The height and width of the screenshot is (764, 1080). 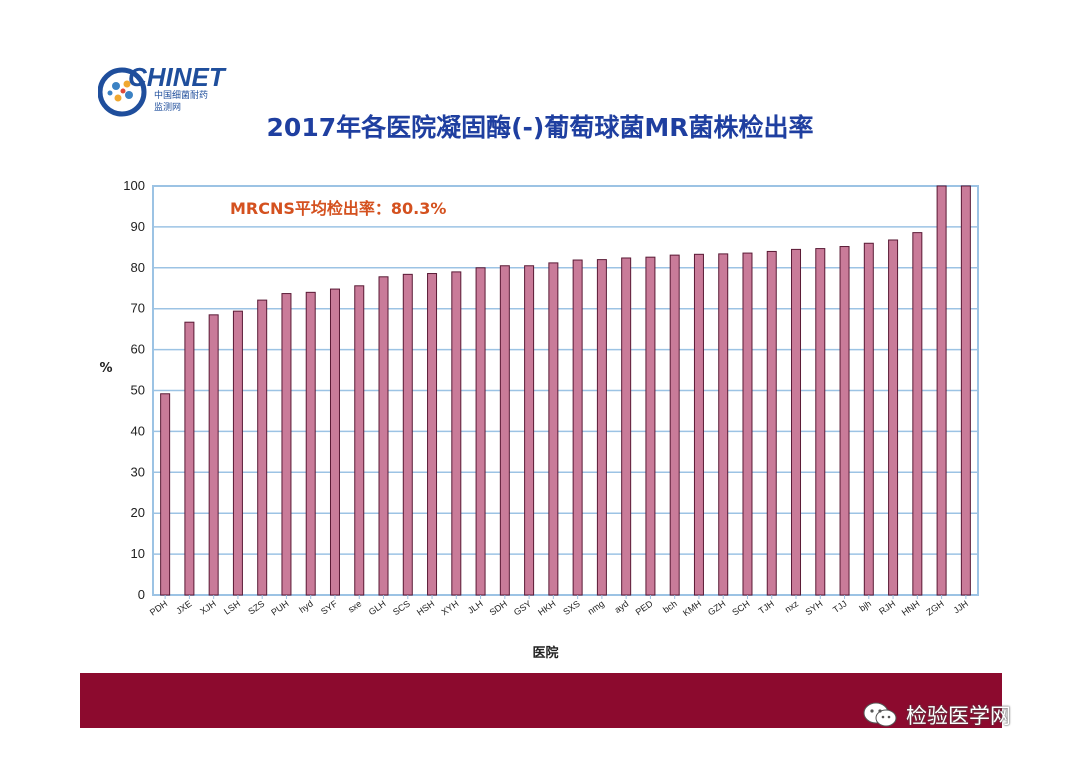 I want to click on x-tick-label: SXS, so click(x=571, y=607).